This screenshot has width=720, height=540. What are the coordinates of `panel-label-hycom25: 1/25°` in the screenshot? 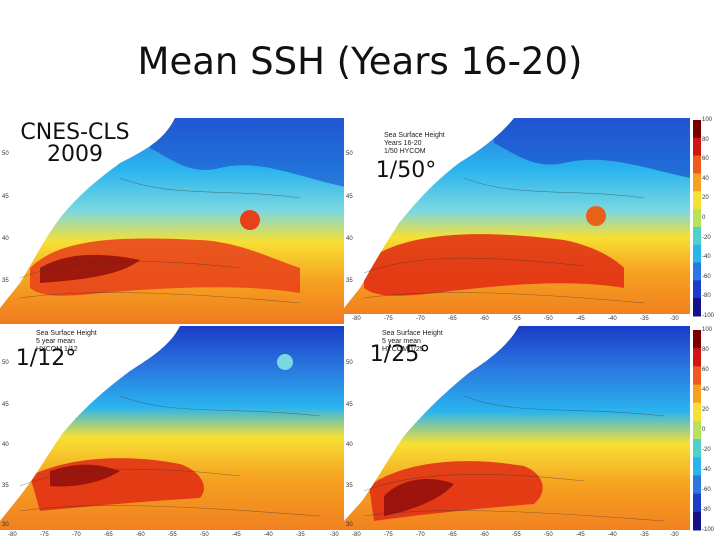 It's located at (400, 355).